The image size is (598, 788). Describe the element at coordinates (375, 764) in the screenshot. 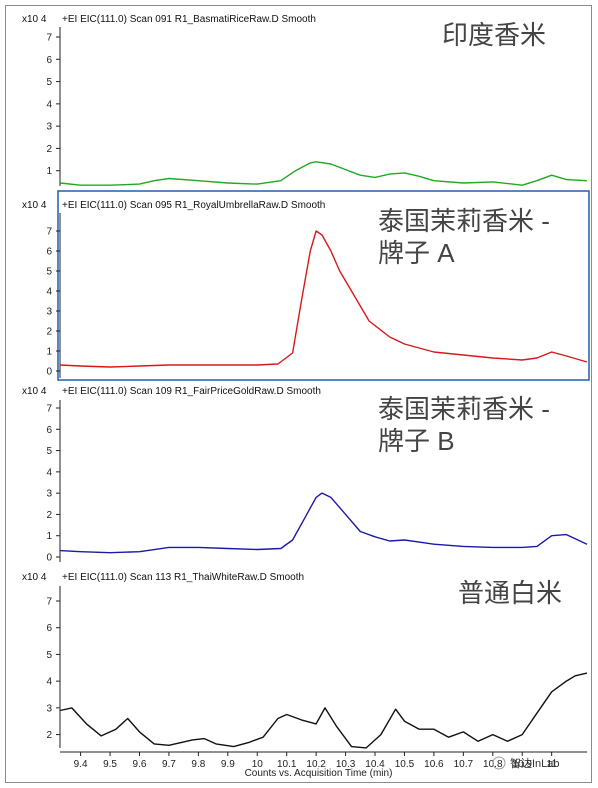

I see `x-tick-label: 10.4` at that location.